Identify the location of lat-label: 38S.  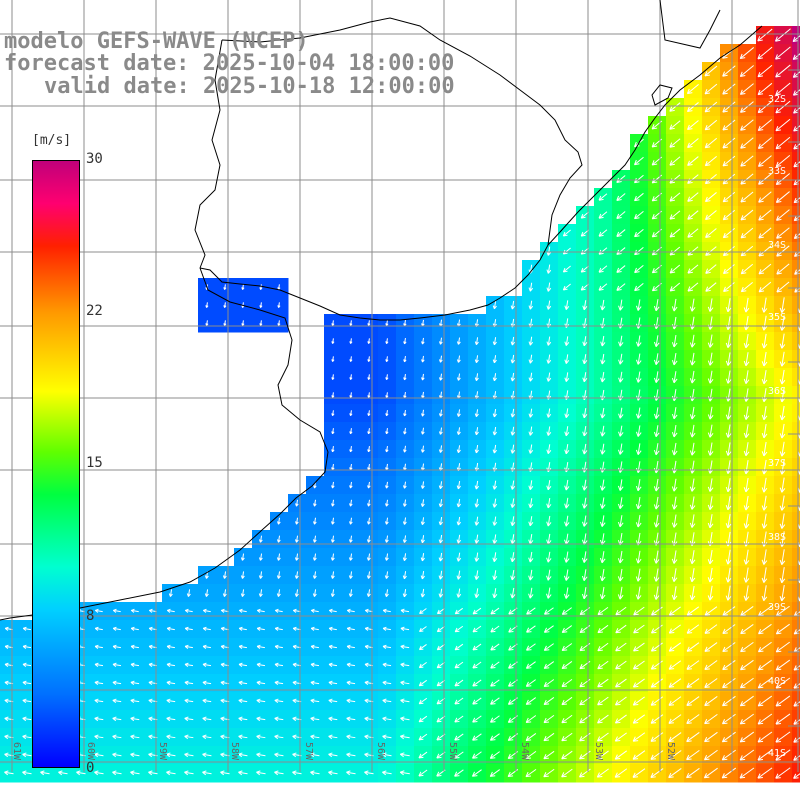
(777, 537).